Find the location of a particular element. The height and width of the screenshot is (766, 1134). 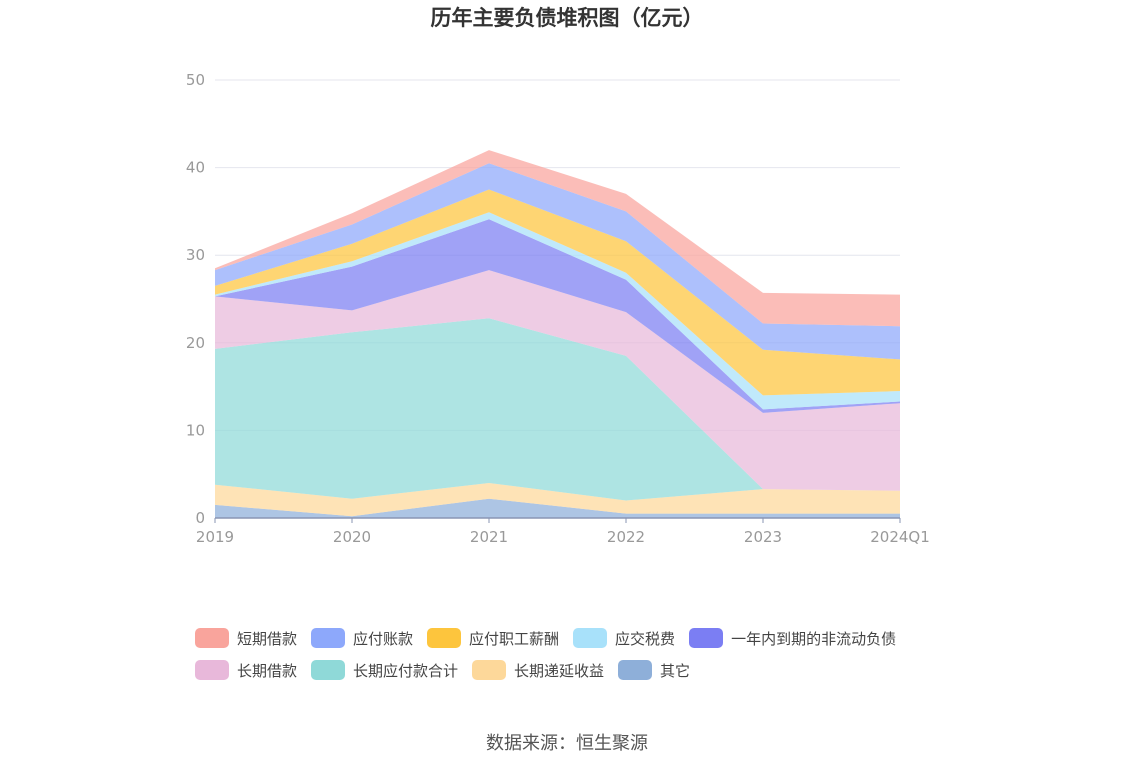

y-tick-label: 50 is located at coordinates (195, 80).